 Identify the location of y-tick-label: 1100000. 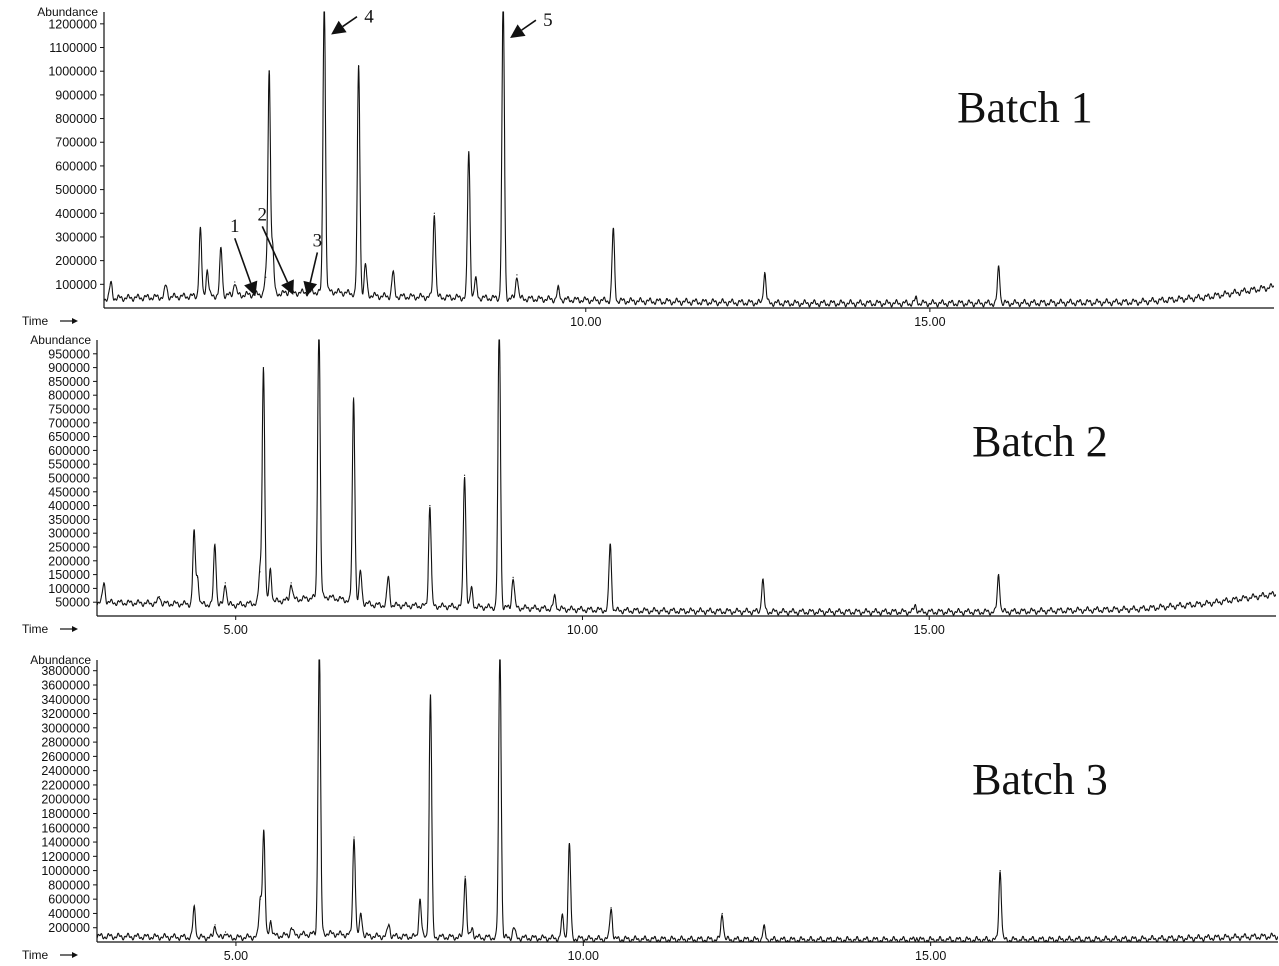
(73, 48).